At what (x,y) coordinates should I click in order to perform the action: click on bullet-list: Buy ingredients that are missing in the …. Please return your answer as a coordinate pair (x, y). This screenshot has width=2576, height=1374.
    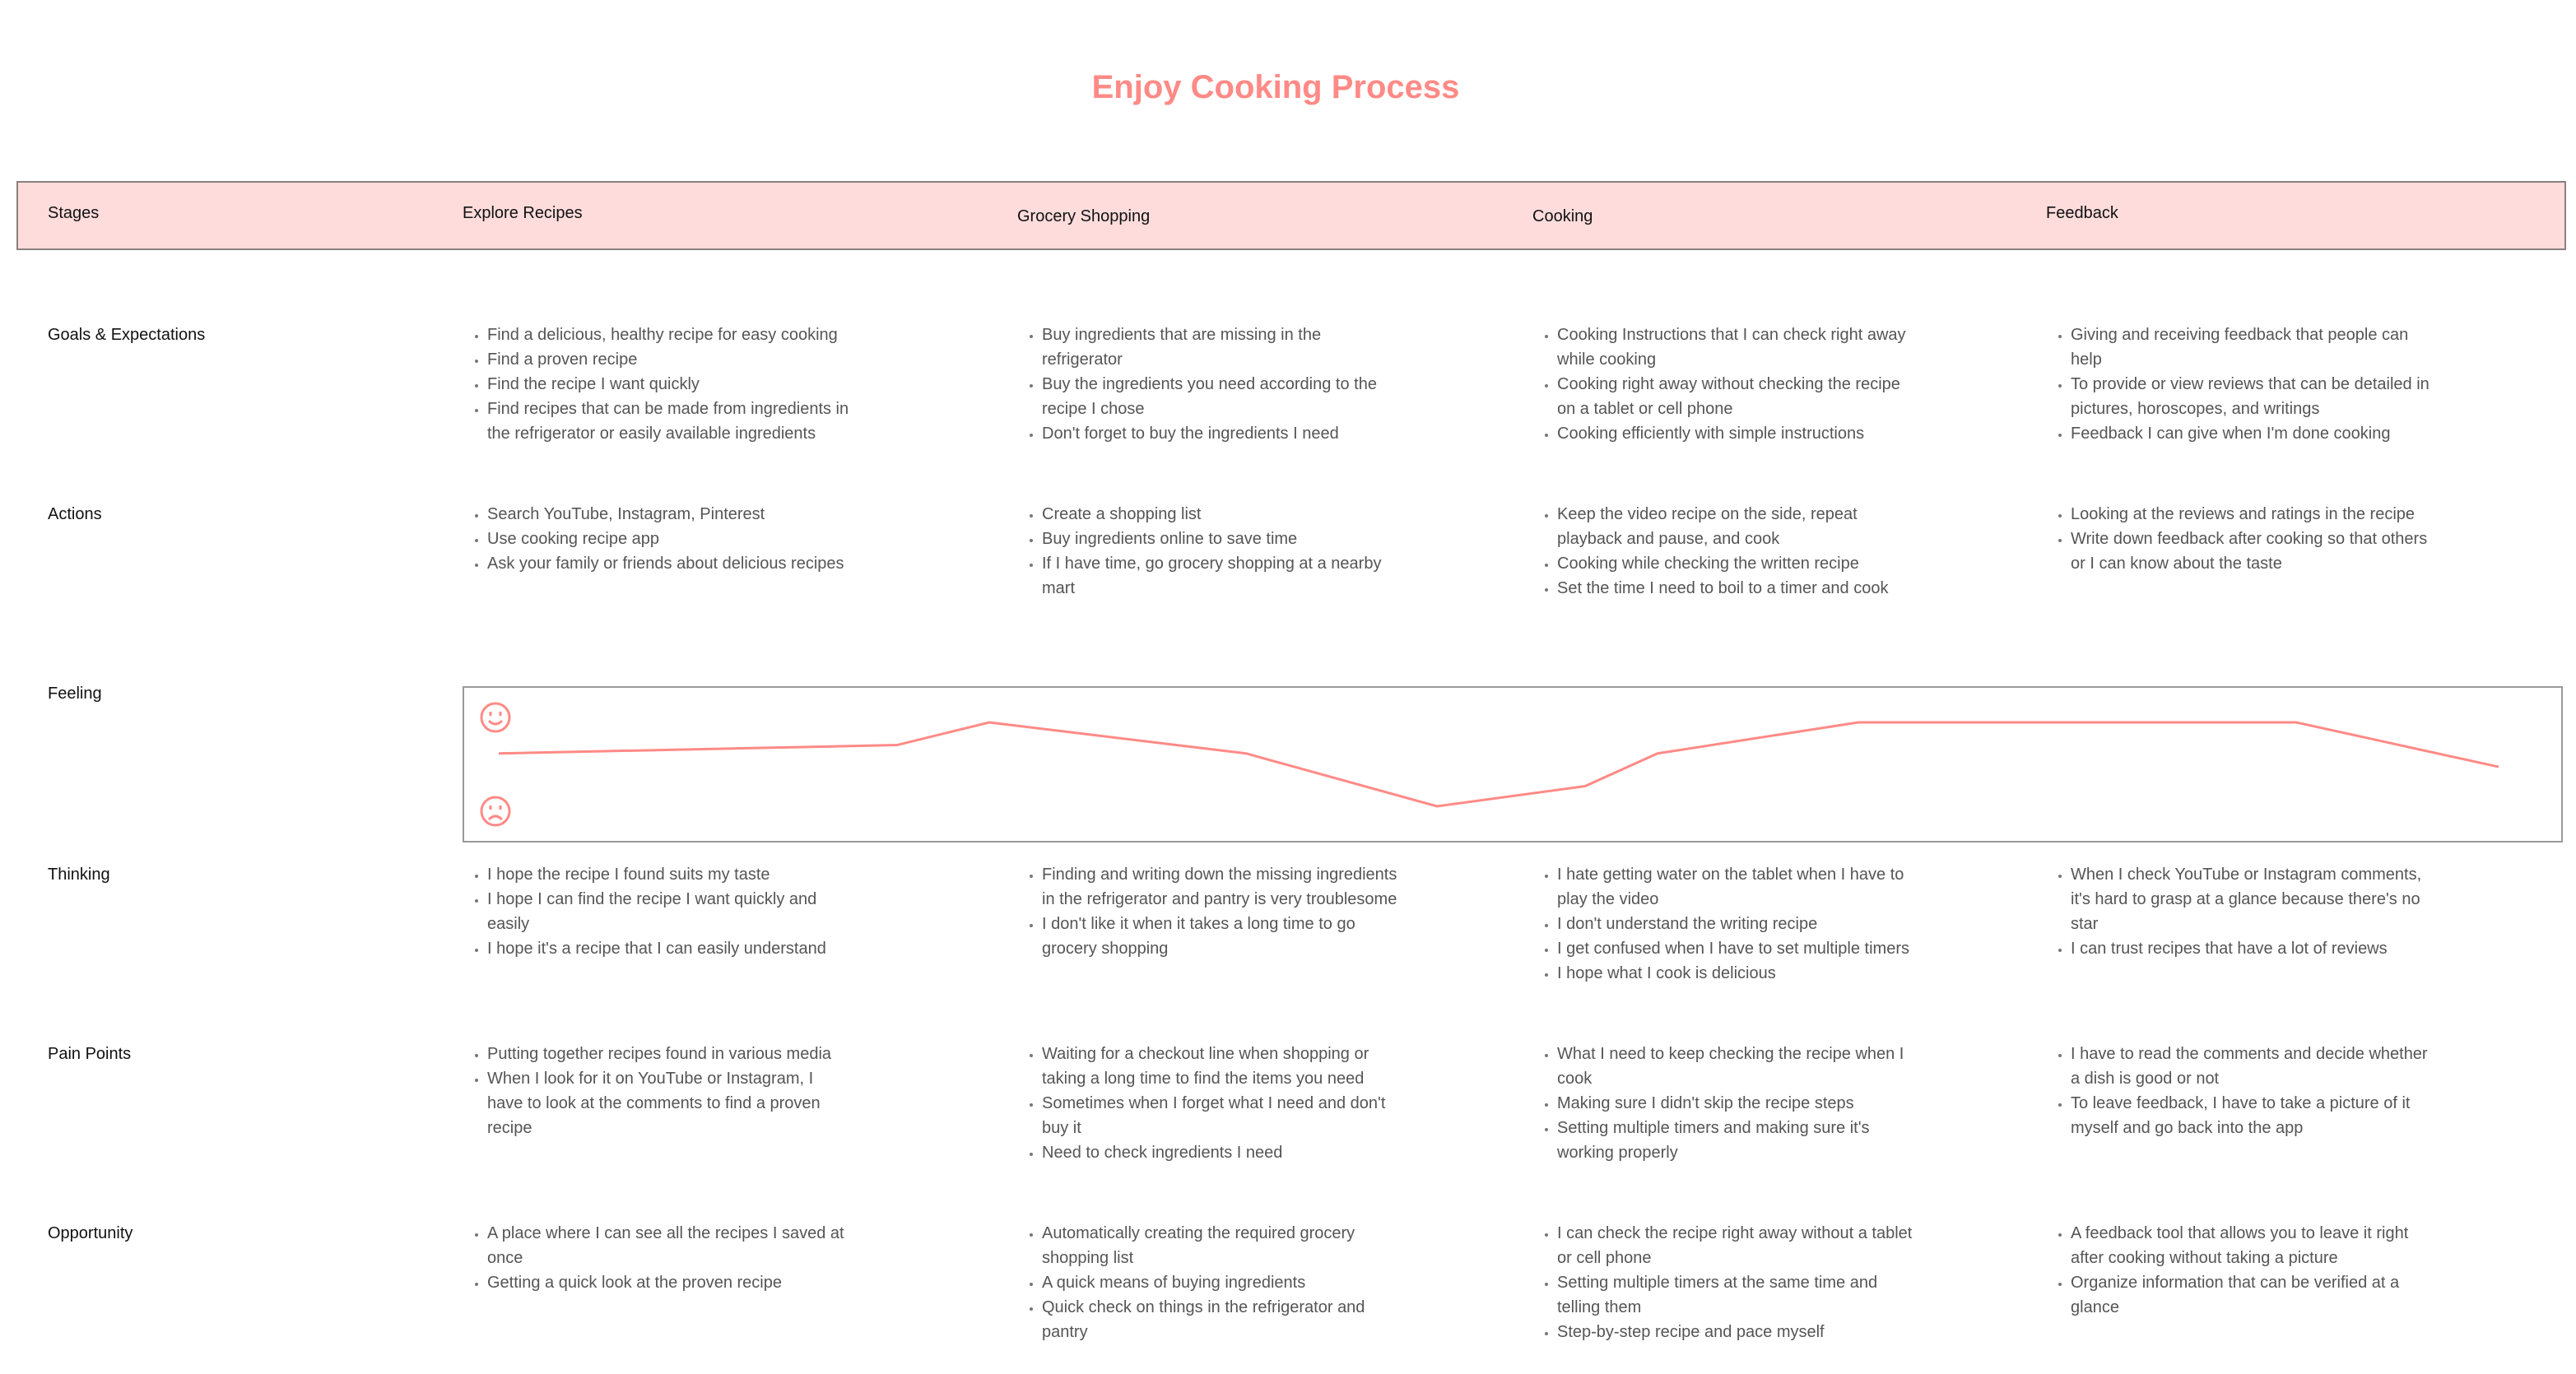
    Looking at the image, I should click on (1210, 384).